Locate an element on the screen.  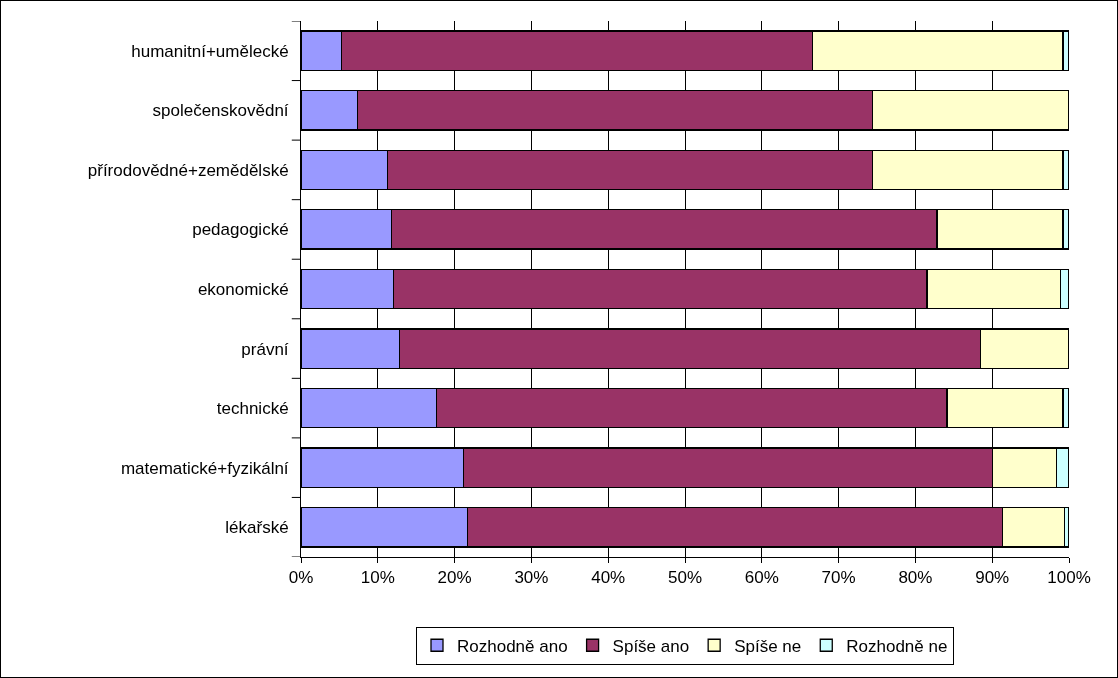
x-tick-label: 80% is located at coordinates (915, 578).